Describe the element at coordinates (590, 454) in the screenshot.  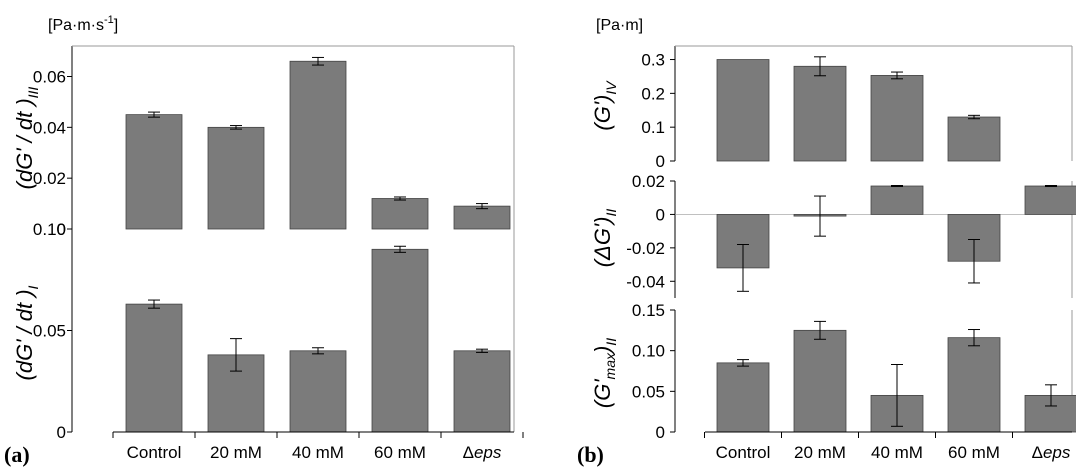
I see `panel-b-tag: (b)` at that location.